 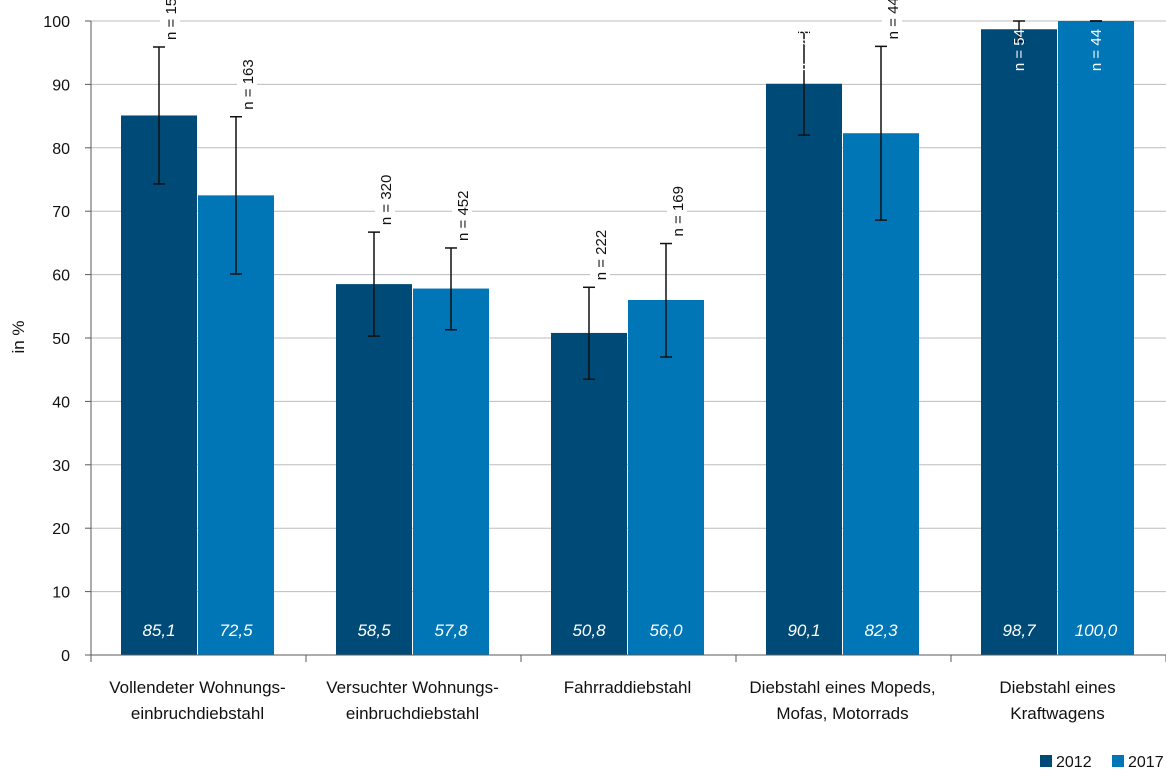 I want to click on y-tick-label: 10, so click(x=61, y=593).